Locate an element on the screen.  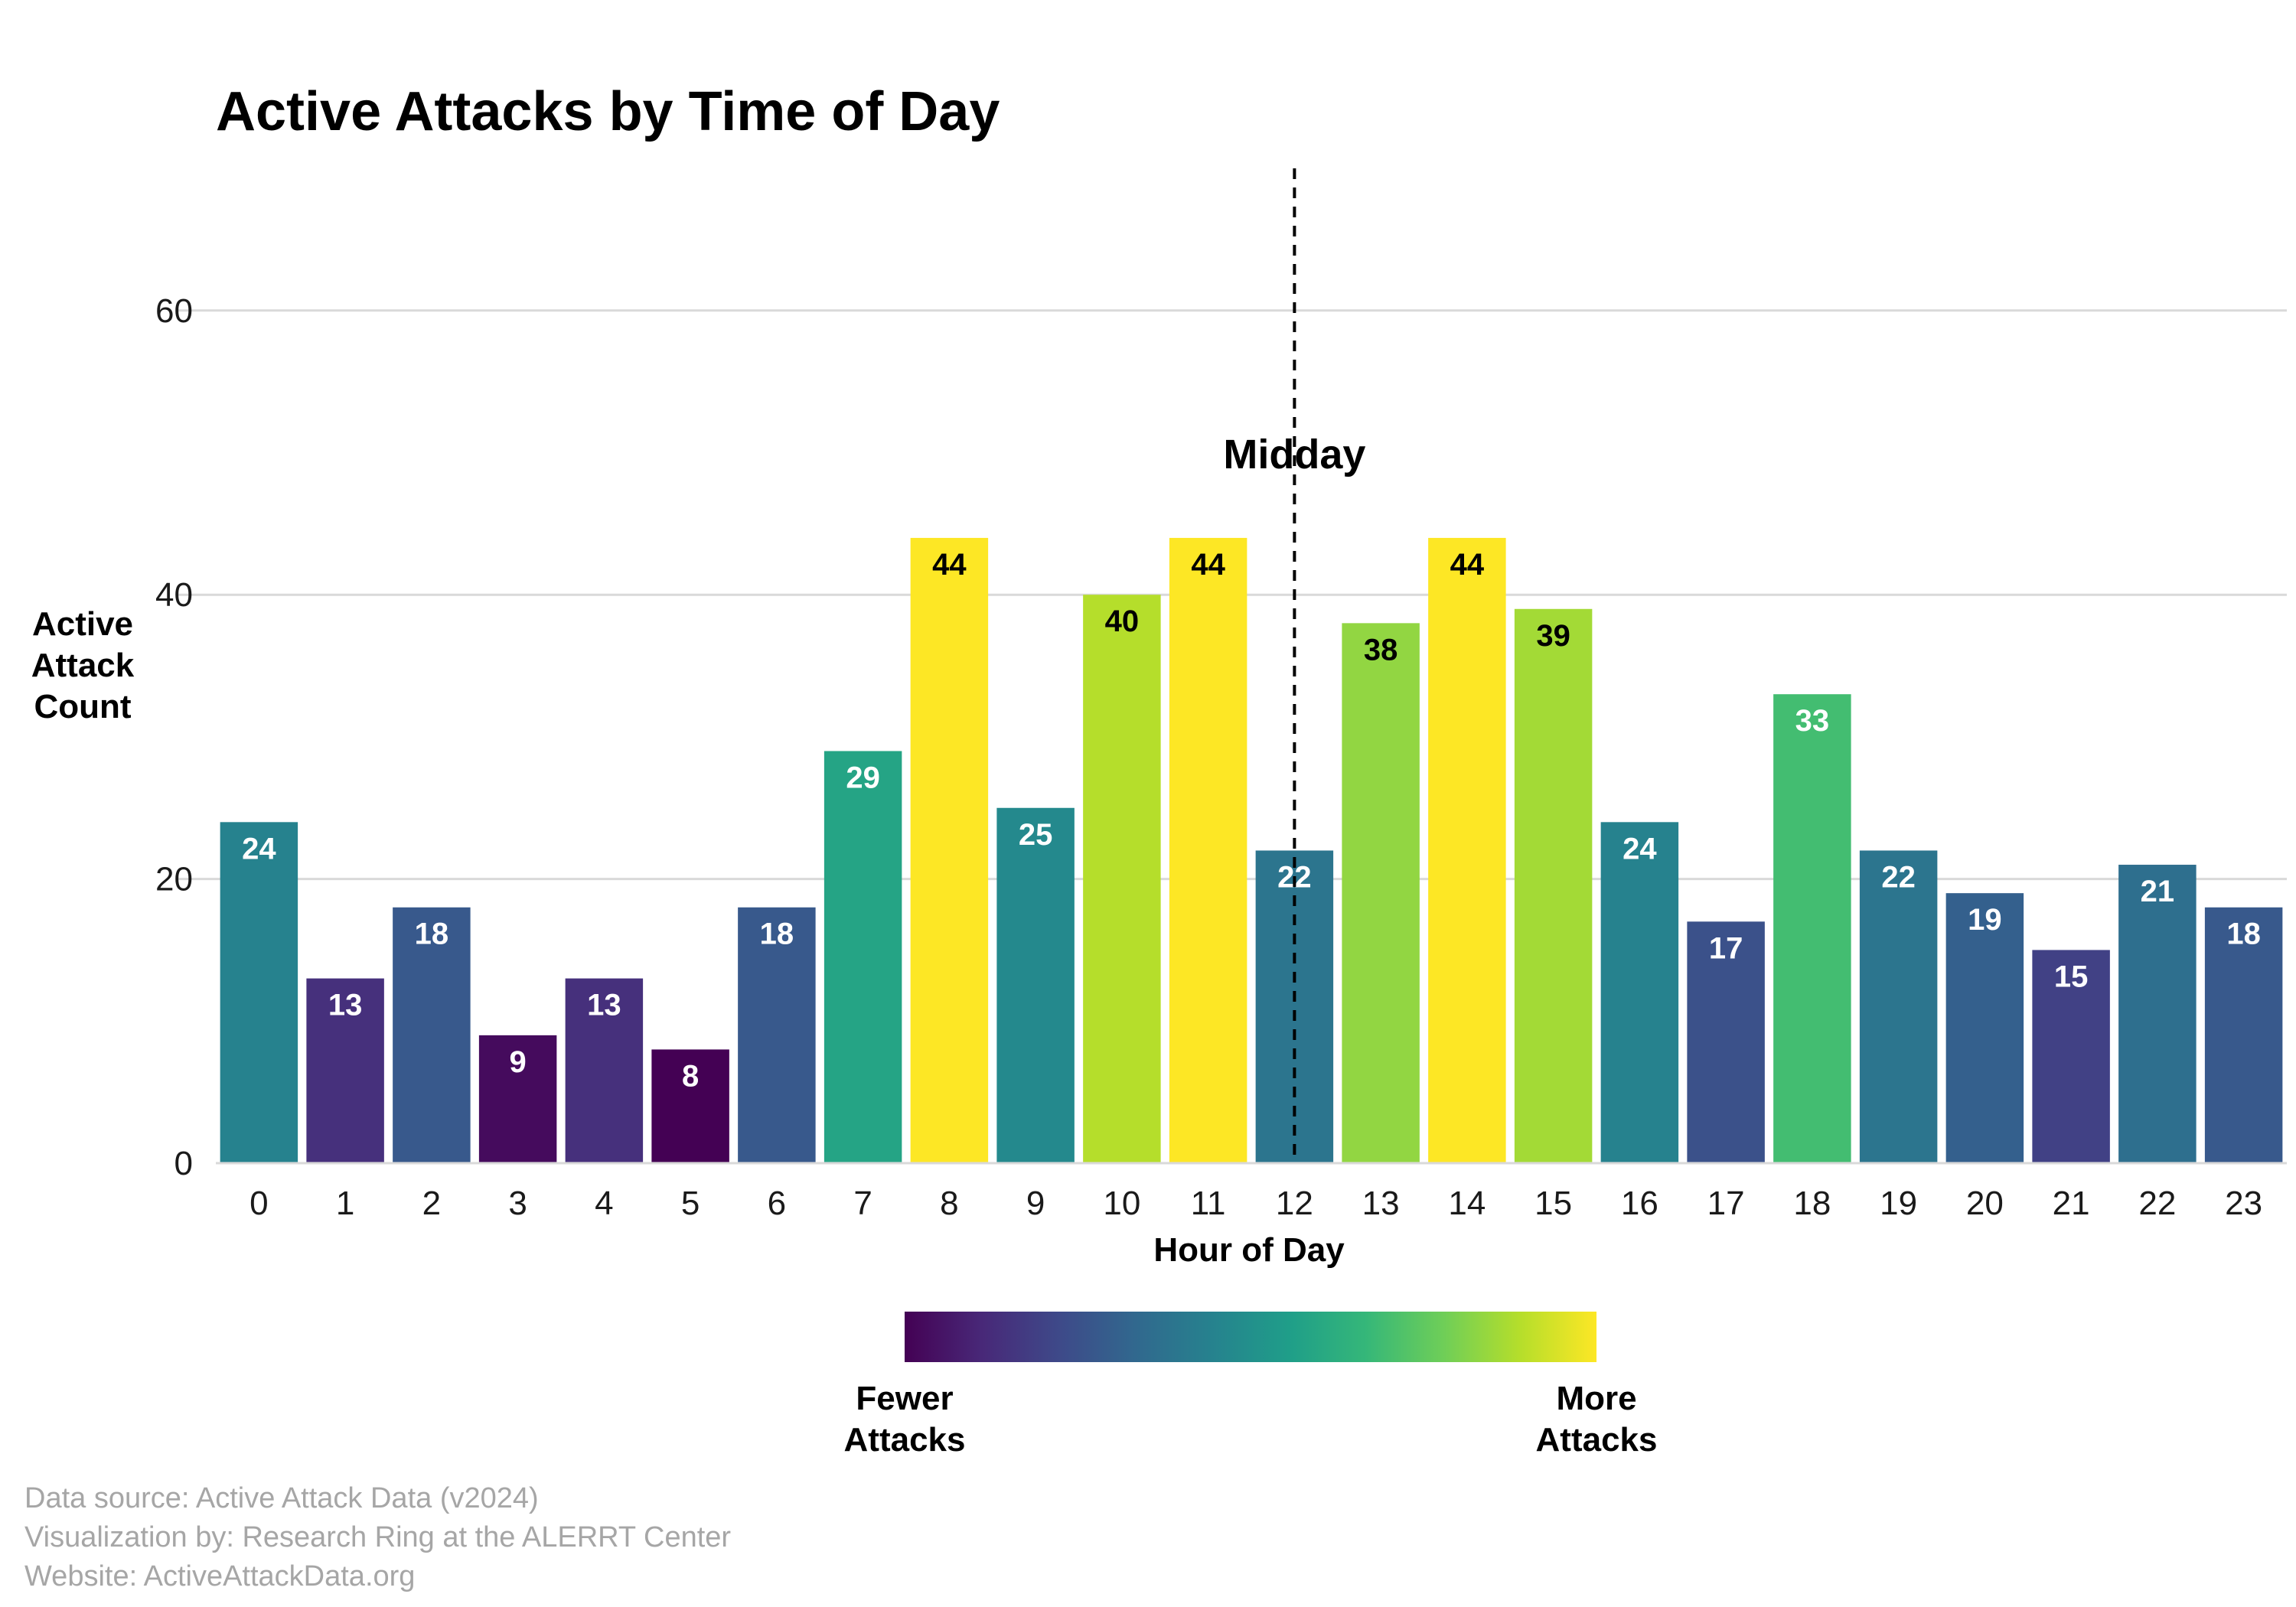
y-axis-label-line-1: Active is located at coordinates (82, 624).